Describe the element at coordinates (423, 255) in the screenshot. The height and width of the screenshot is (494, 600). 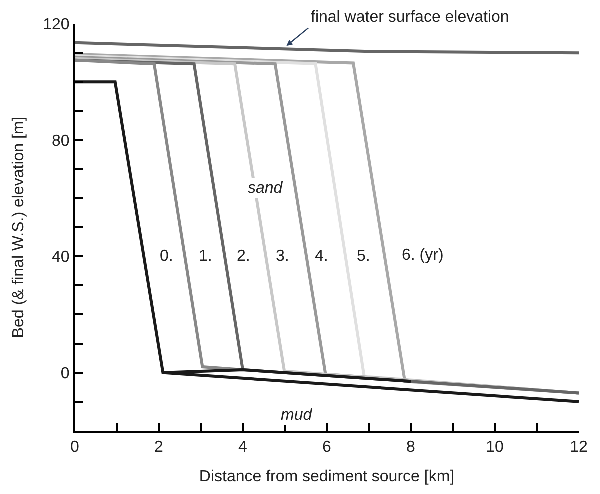
I see `annotation: 6. (yr)` at that location.